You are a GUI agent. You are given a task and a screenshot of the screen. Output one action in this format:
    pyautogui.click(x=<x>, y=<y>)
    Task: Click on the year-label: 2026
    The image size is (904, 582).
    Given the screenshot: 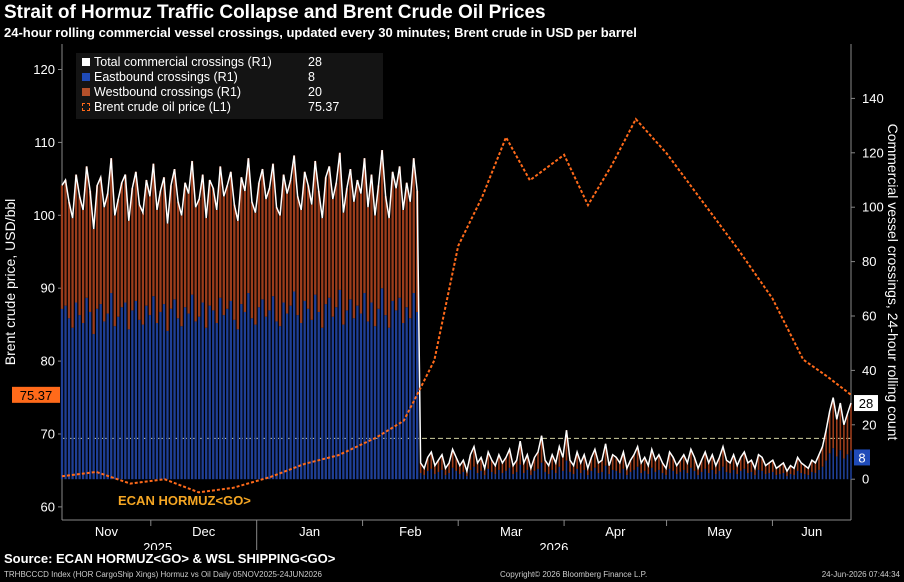 What is the action you would take?
    pyautogui.click(x=553, y=545)
    